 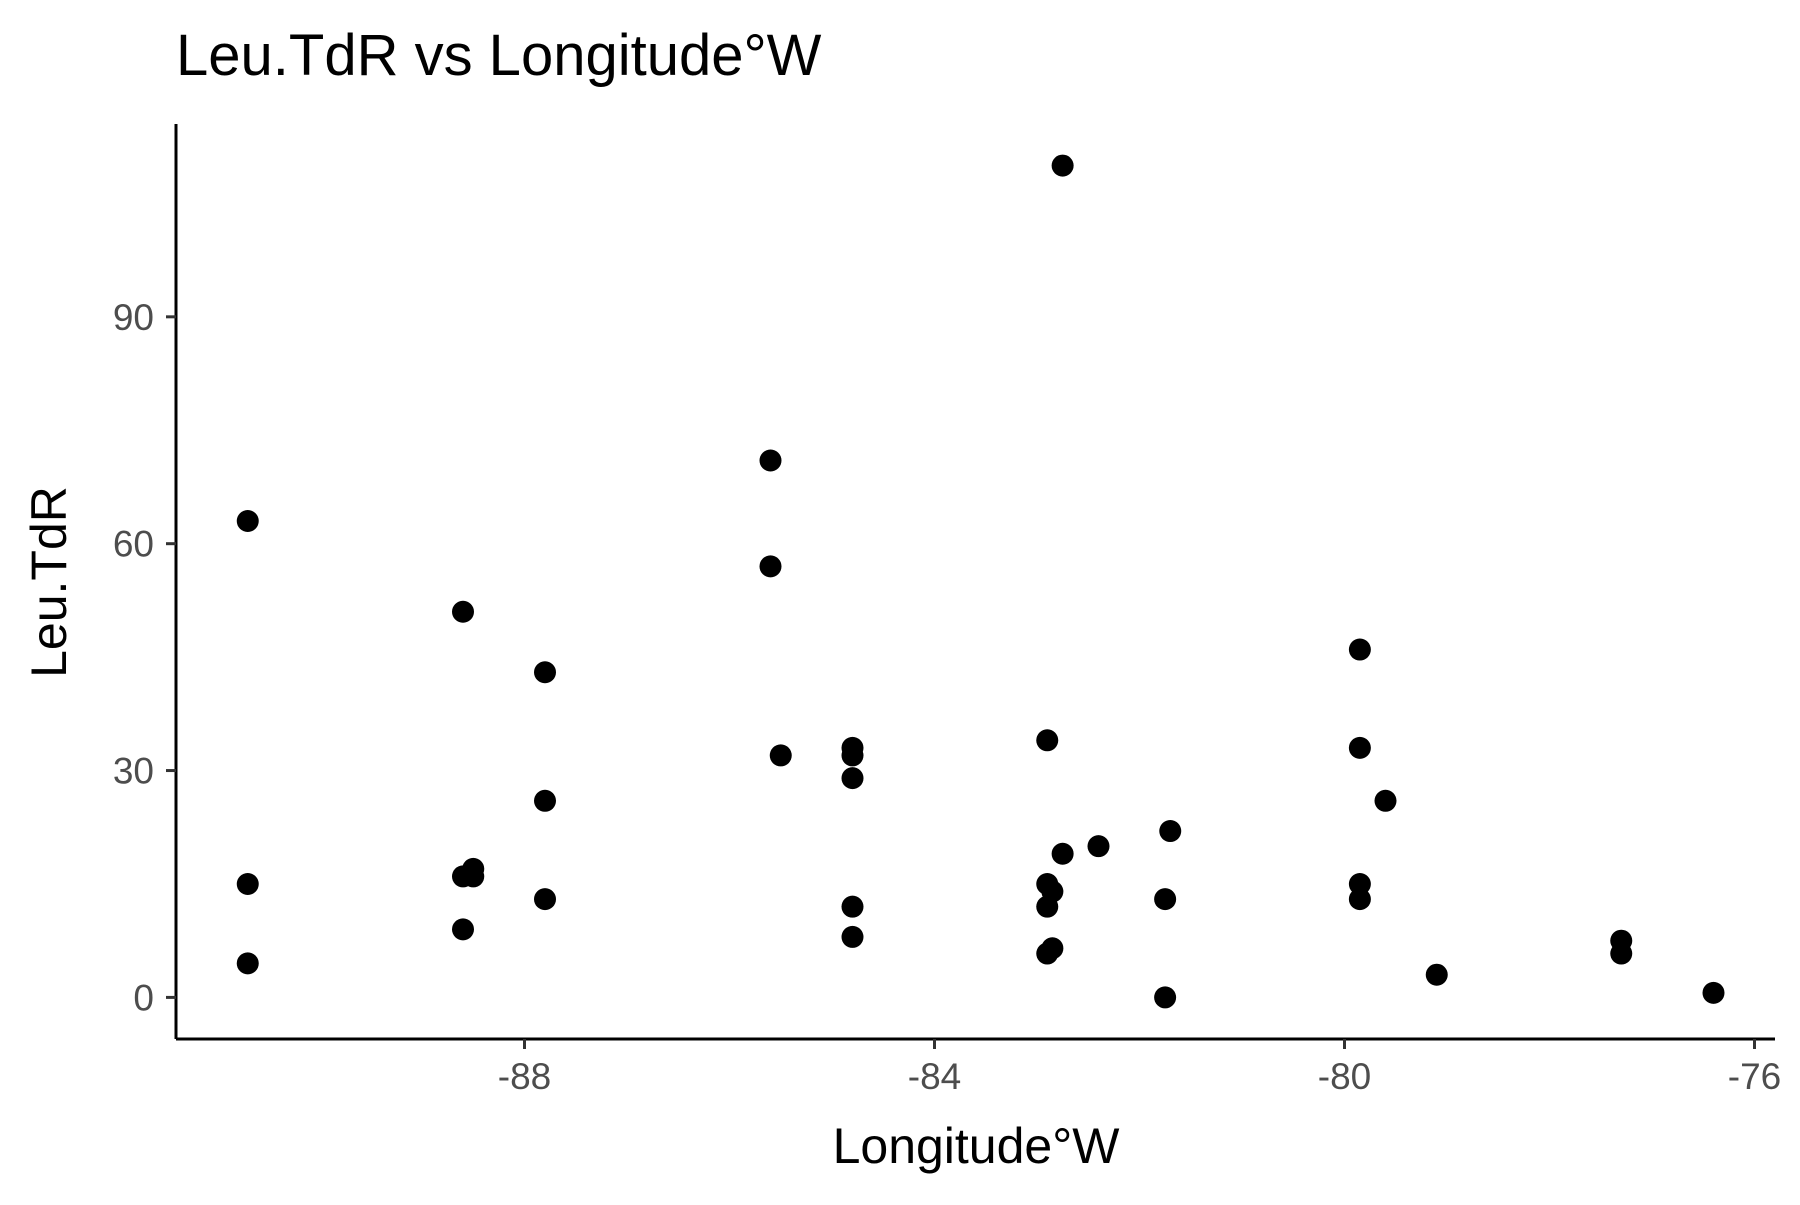 What do you see at coordinates (143, 997) in the screenshot?
I see `y-tick-label: 0` at bounding box center [143, 997].